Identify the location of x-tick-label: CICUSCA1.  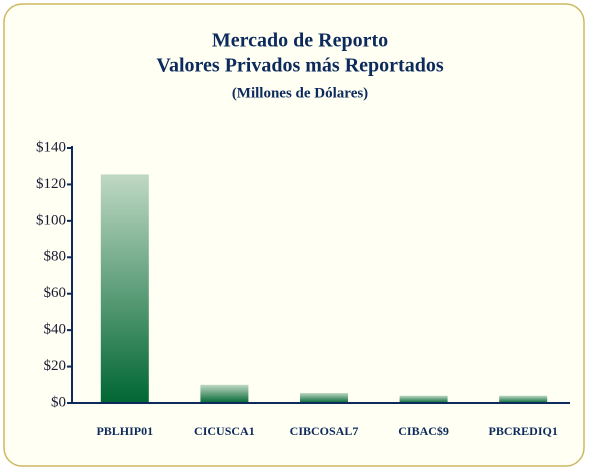
(224, 431).